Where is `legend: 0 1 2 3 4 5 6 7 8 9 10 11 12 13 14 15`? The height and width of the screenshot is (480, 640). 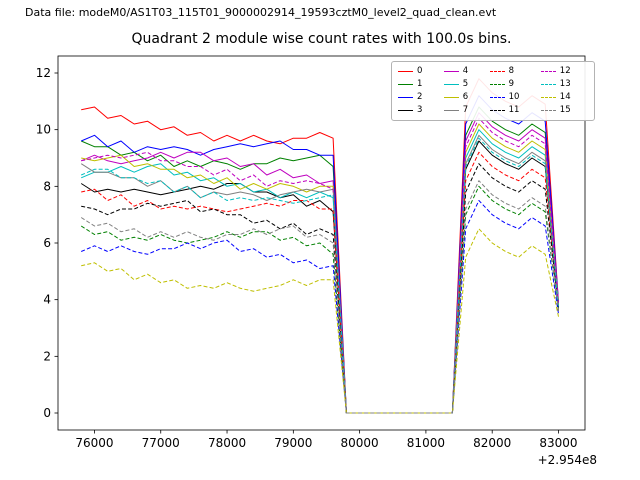
legend: 0 1 2 3 4 5 6 7 8 9 10 11 12 13 14 15 is located at coordinates (493, 91).